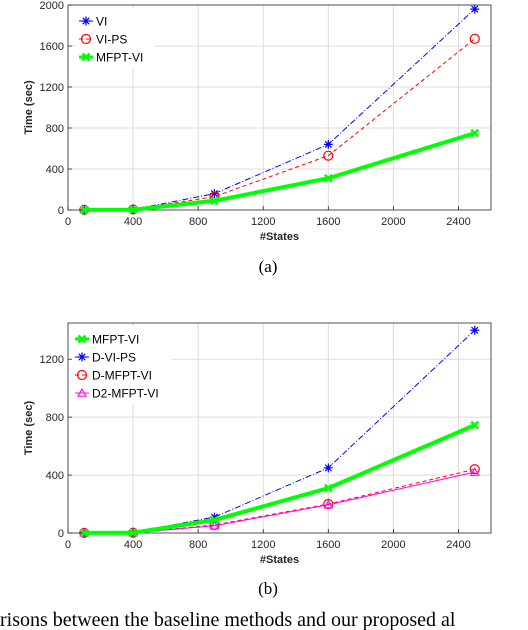 The image size is (528, 630). Describe the element at coordinates (52, 47) in the screenshot. I see `y-tick-label: 1600` at that location.